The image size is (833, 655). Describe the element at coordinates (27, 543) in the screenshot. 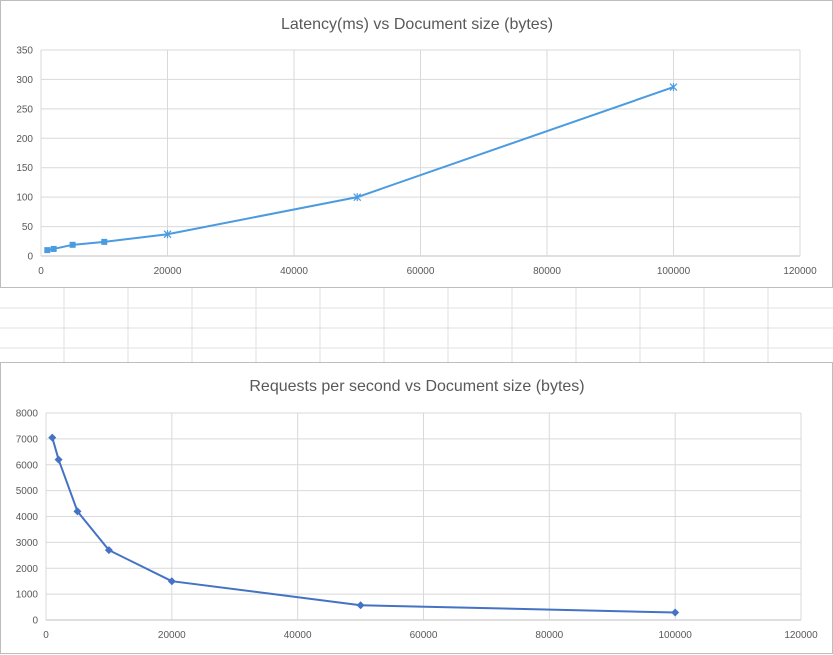

I see `y-tick-label: 3000` at that location.